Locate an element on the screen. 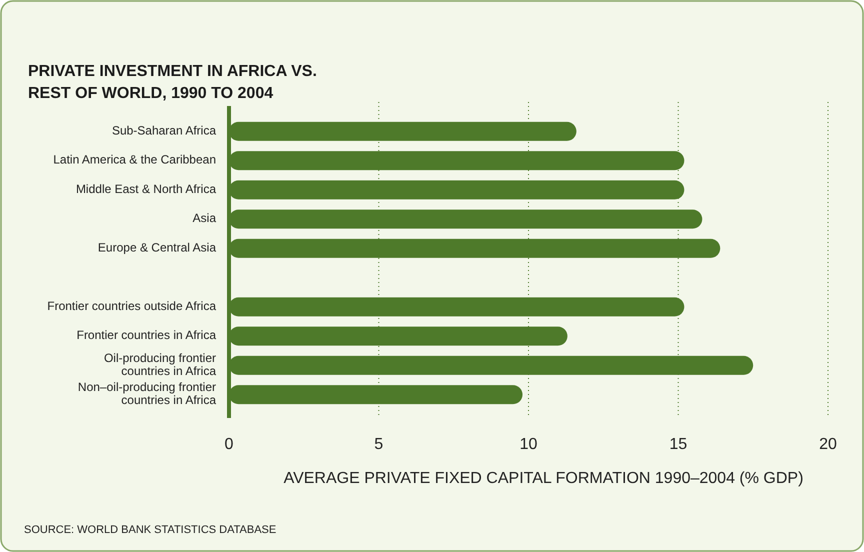  x-tick-label: 0 is located at coordinates (229, 444).